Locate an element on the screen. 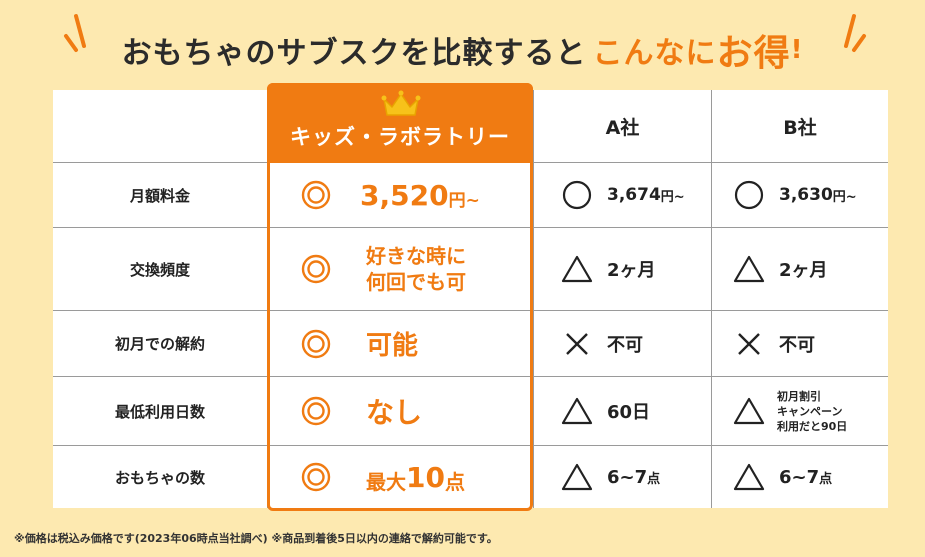  b-minimum-days-text: 初月割引 キャンペーン 利用だと90日 is located at coordinates (812, 411).